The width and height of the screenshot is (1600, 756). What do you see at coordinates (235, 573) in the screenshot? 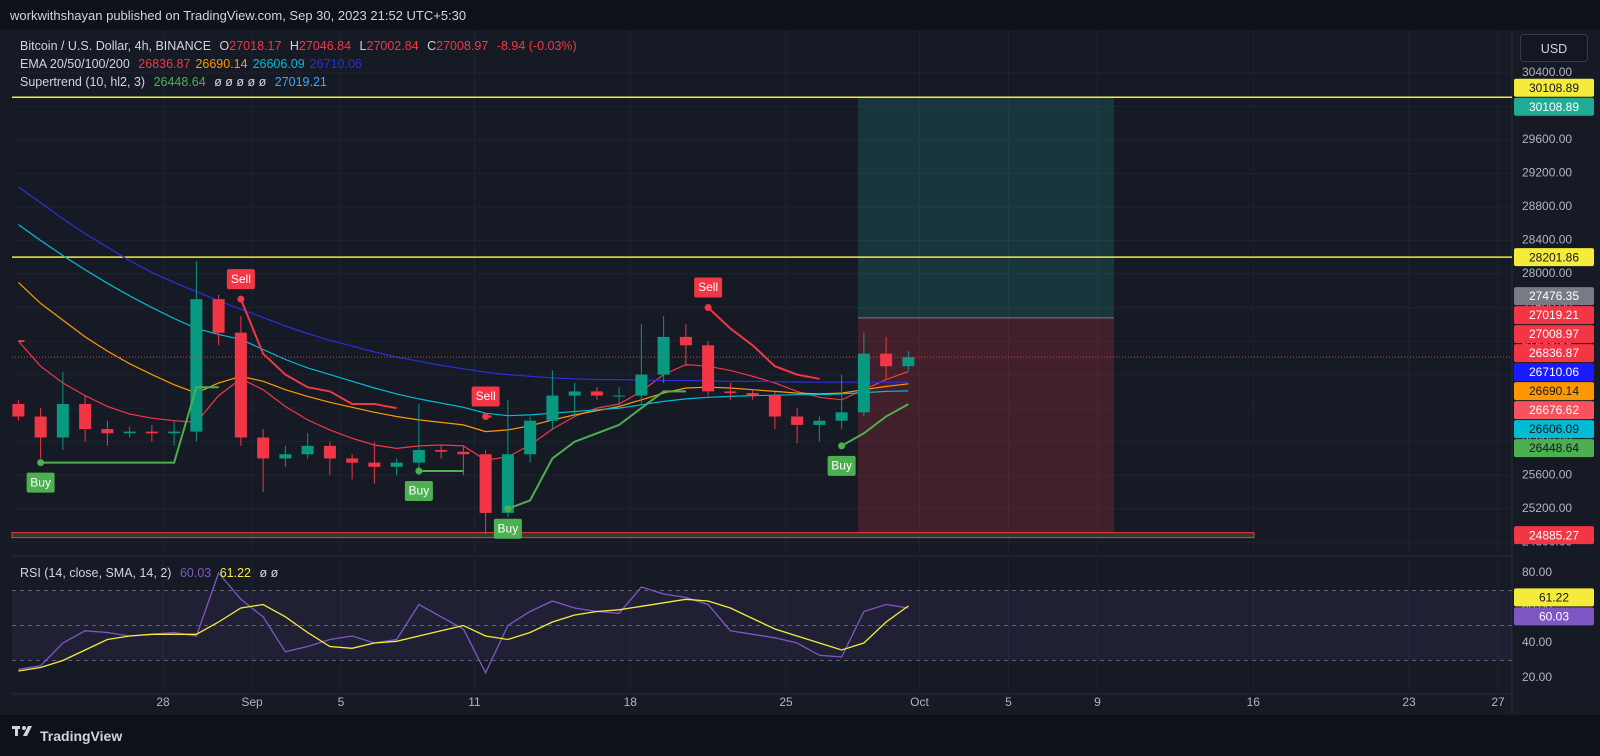
I see `indicator-value: 61.22` at bounding box center [235, 573].